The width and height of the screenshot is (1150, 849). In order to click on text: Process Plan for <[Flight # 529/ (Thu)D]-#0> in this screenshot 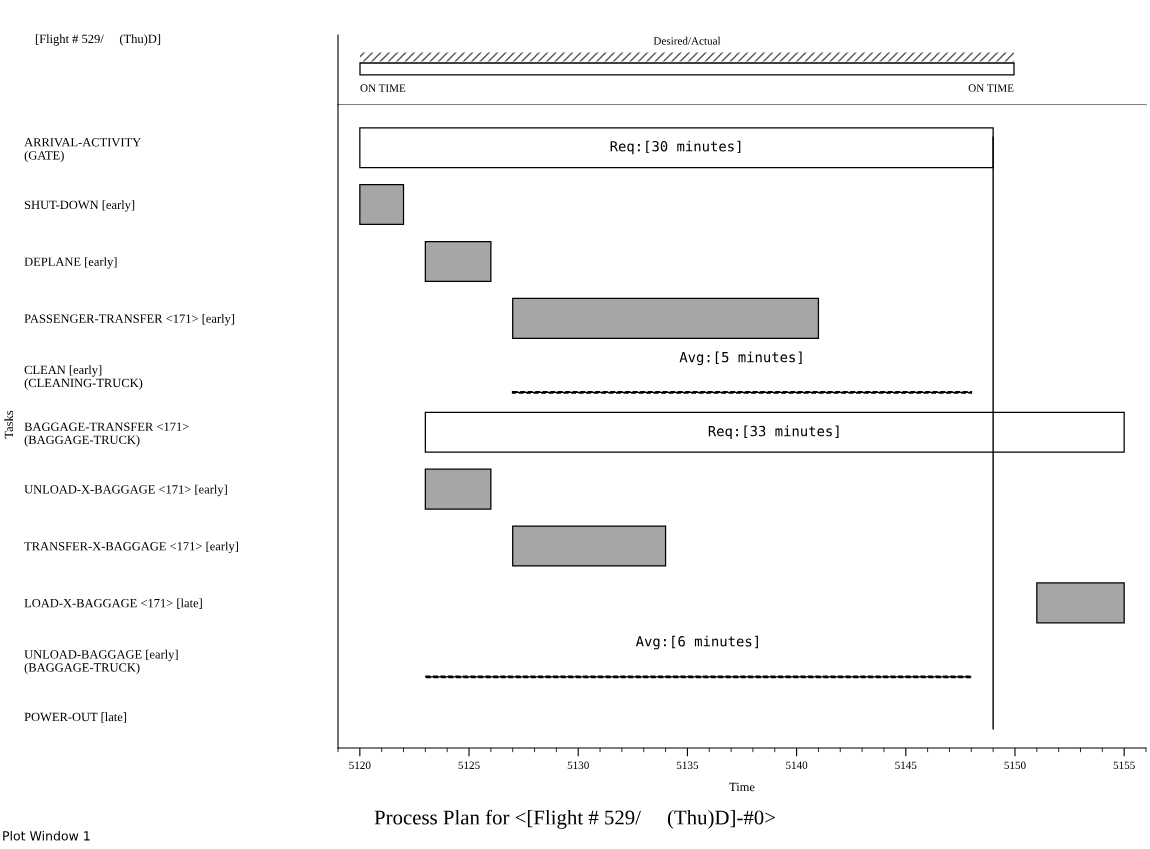, I will do `click(574, 819)`.